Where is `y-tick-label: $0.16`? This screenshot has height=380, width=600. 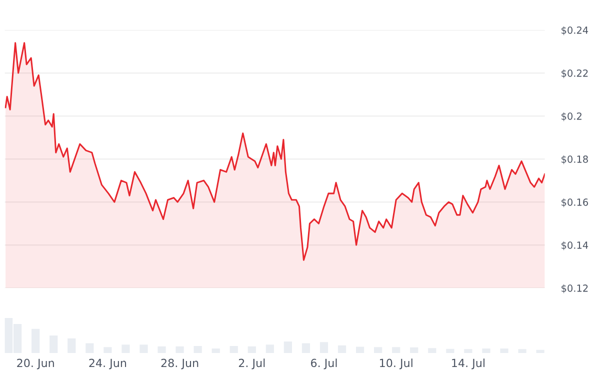 y-tick-label: $0.16 is located at coordinates (575, 203).